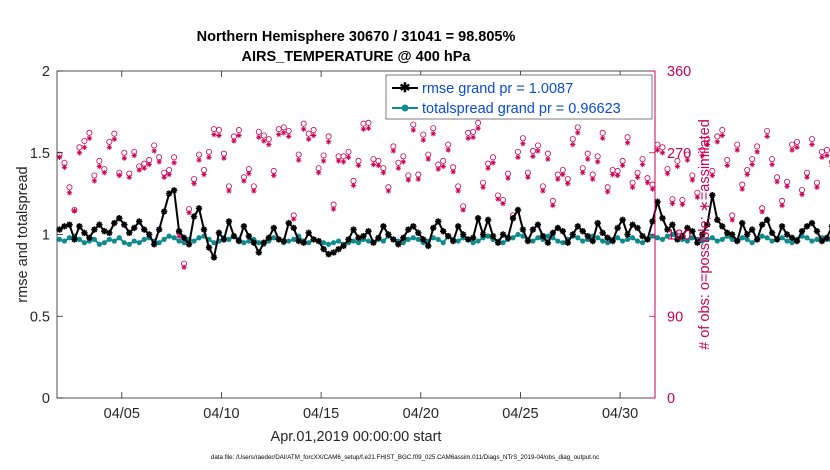 The image size is (830, 470). What do you see at coordinates (421, 414) in the screenshot?
I see `x-tick-label: 04/20` at bounding box center [421, 414].